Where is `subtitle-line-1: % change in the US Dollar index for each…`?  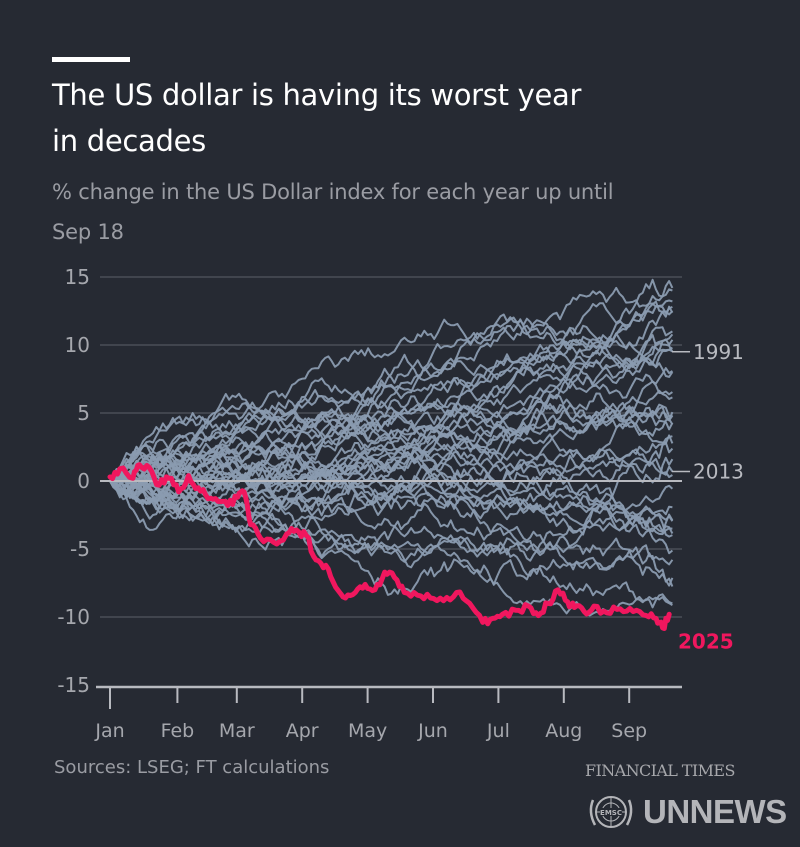
subtitle-line-1: % change in the US Dollar index for each… is located at coordinates (333, 192).